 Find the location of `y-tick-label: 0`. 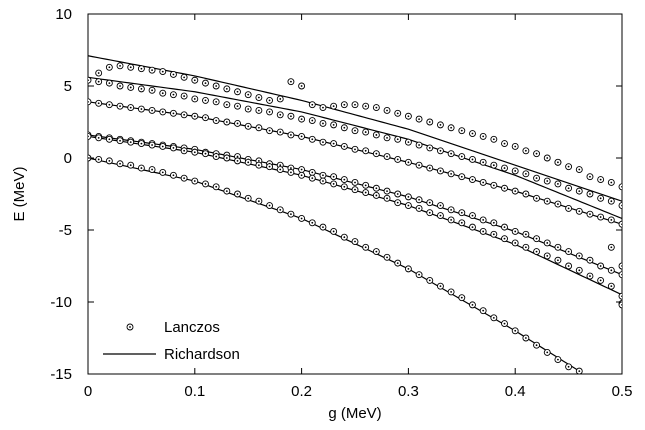

y-tick-label: 0 is located at coordinates (68, 158).